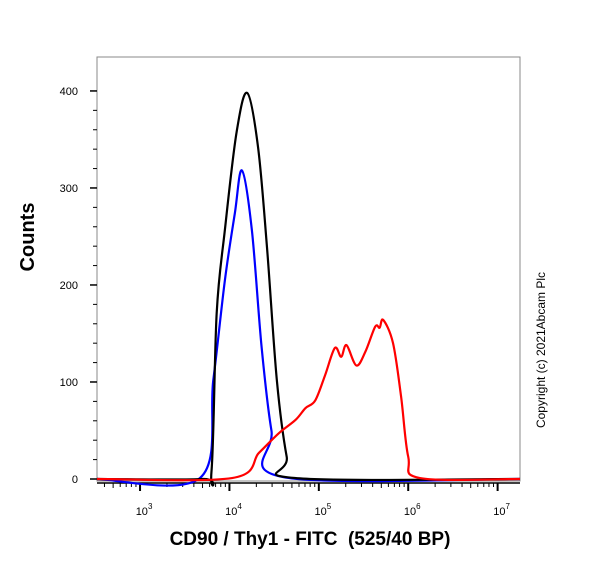 The width and height of the screenshot is (600, 582). Describe the element at coordinates (75, 480) in the screenshot. I see `y-tick-label: 0` at that location.